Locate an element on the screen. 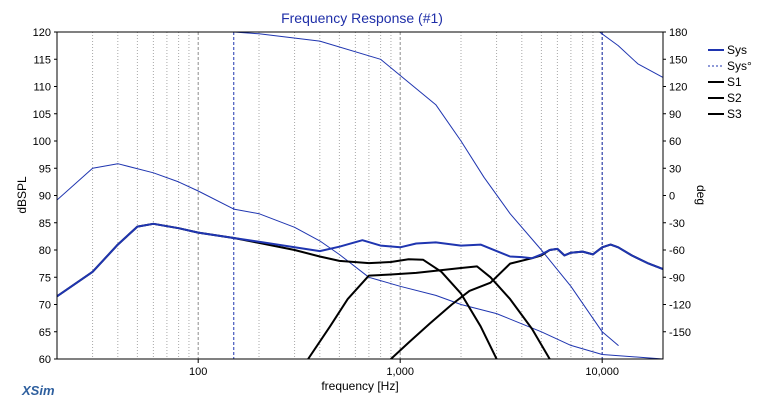 This screenshot has width=773, height=413. y-tick-label: 105 is located at coordinates (42, 115).